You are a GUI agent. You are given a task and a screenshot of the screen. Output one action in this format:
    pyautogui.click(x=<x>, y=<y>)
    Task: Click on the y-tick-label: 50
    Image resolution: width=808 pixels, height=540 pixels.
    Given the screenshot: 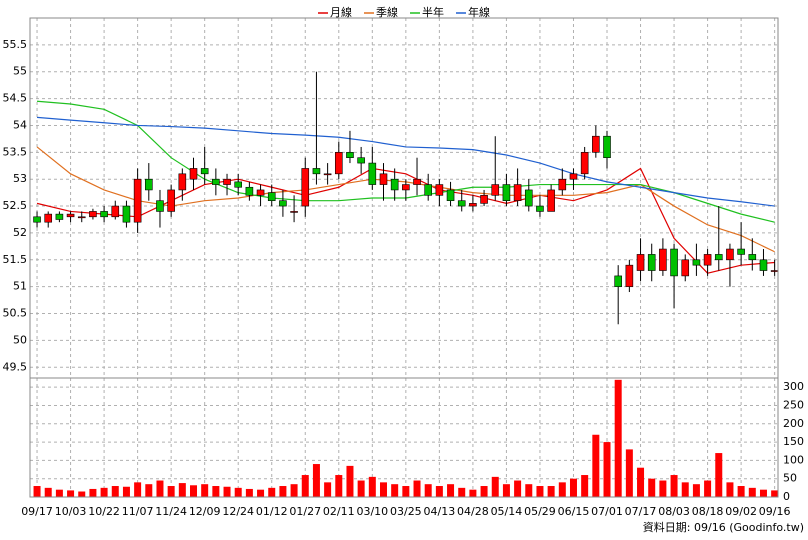 What is the action you would take?
    pyautogui.click(x=20, y=339)
    